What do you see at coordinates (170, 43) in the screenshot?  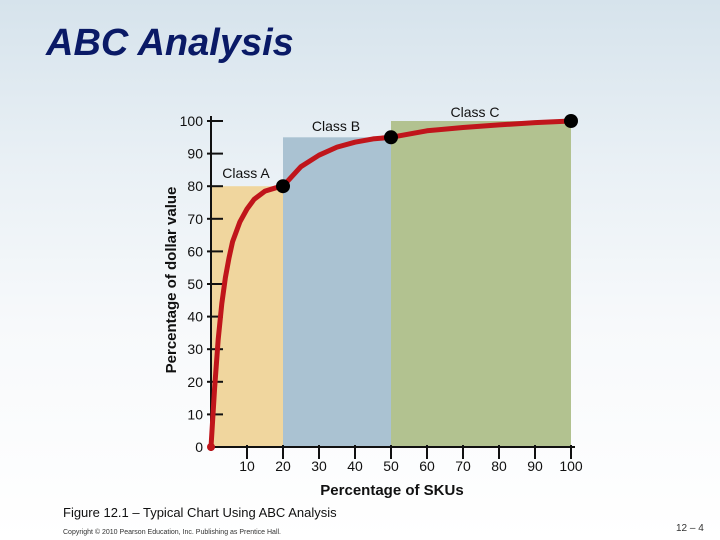 I see `slide-title: ABC Analysis` at bounding box center [170, 43].